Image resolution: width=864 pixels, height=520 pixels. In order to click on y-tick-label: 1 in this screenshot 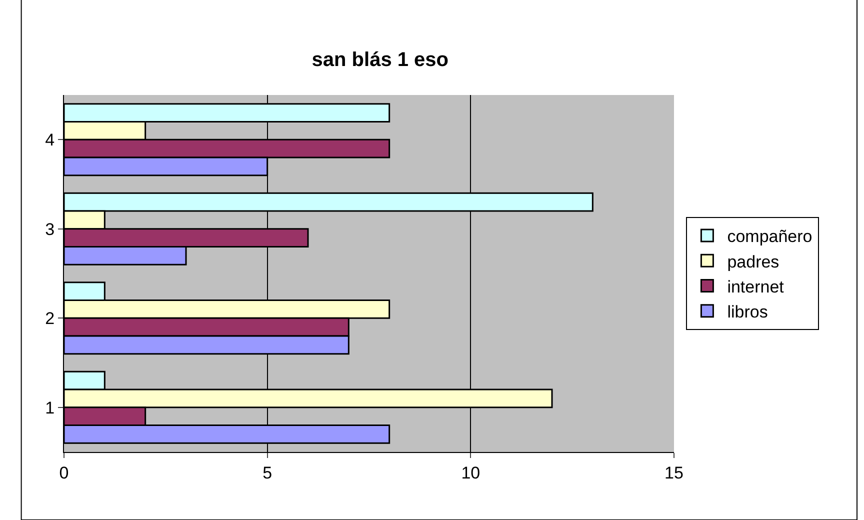, I will do `click(50, 408)`.